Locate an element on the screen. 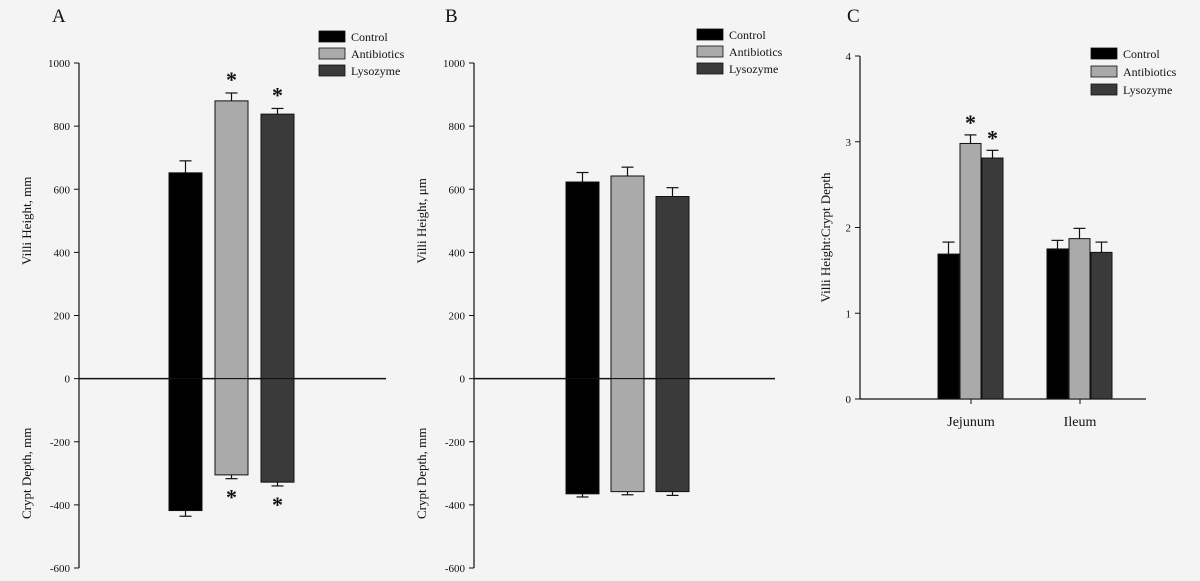 The image size is (1200, 581). y-axis-title-villi: Villi Height, mm is located at coordinates (26, 221).